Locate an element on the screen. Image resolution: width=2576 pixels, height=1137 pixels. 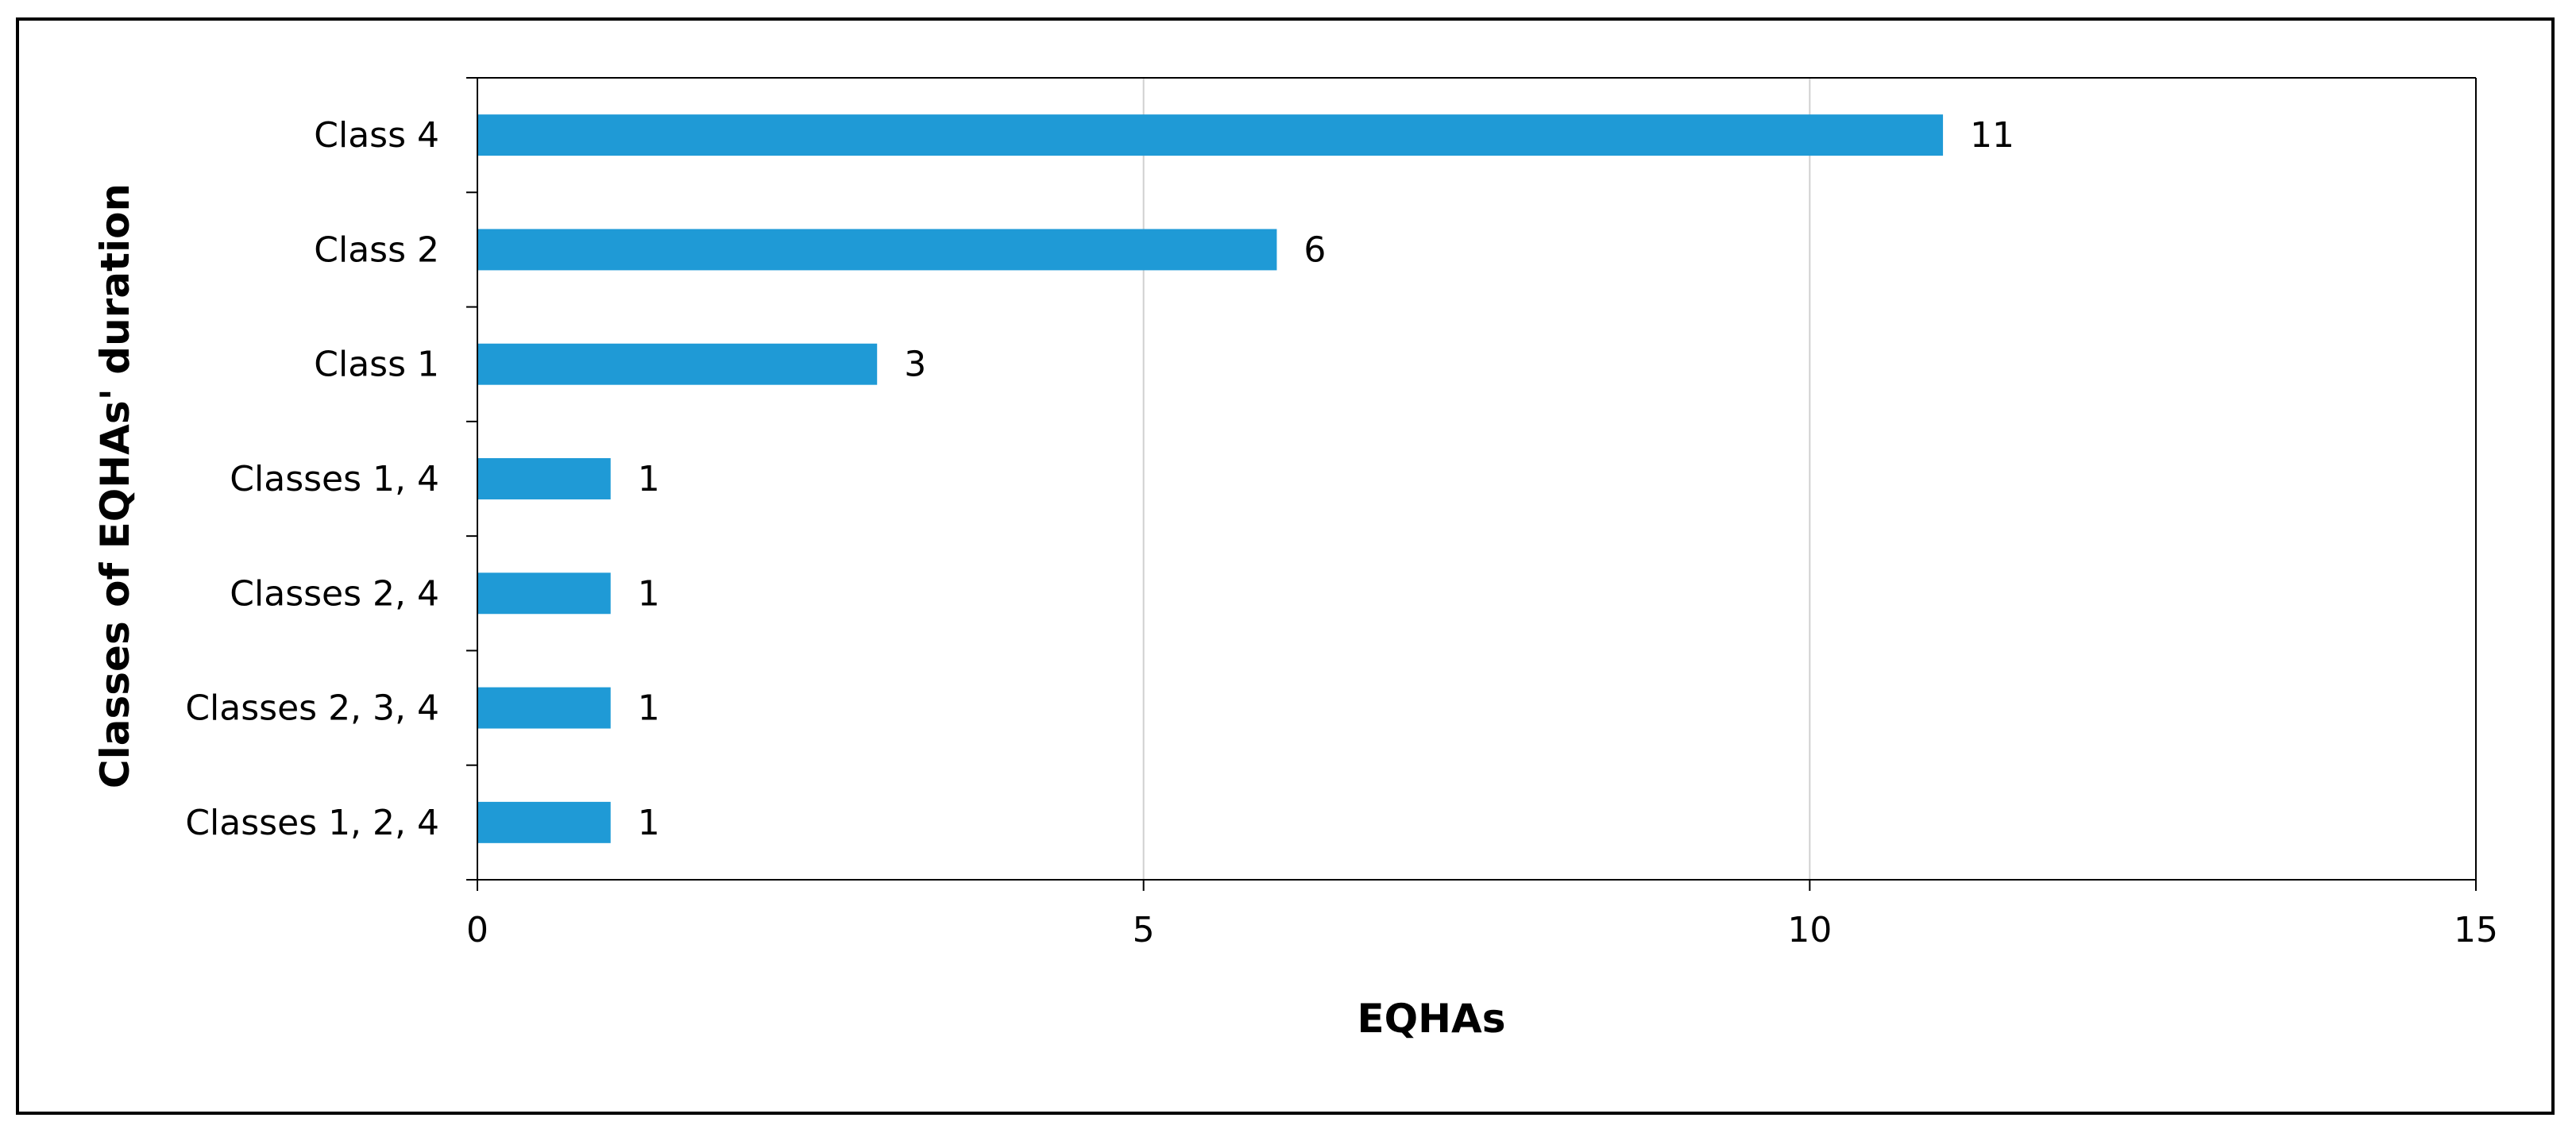
x-tick-label: 15 is located at coordinates (2476, 930).